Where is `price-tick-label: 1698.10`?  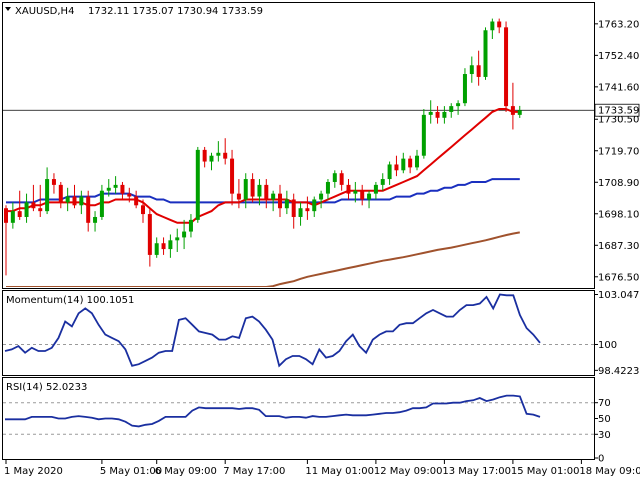 price-tick-label: 1698.10 is located at coordinates (618, 214).